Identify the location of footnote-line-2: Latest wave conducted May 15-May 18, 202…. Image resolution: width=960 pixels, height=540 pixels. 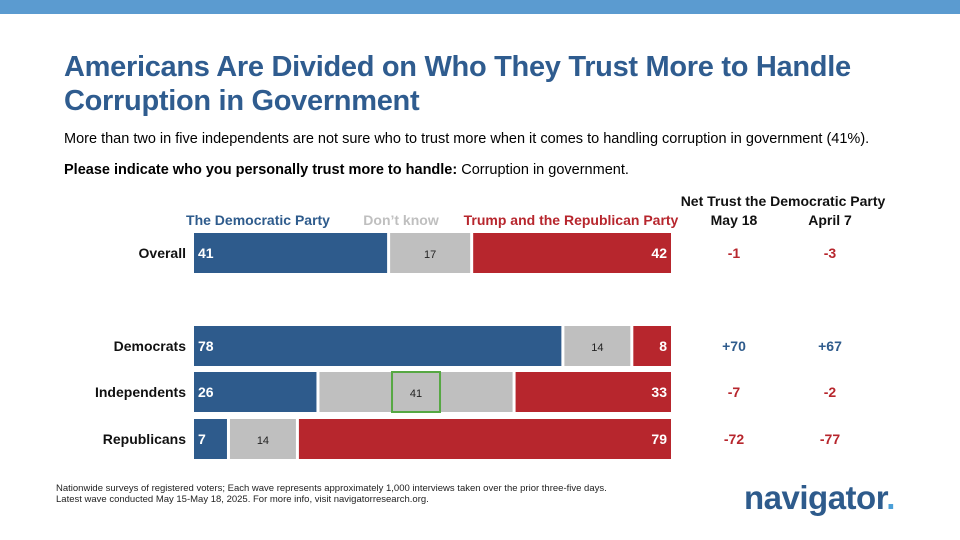
(242, 499).